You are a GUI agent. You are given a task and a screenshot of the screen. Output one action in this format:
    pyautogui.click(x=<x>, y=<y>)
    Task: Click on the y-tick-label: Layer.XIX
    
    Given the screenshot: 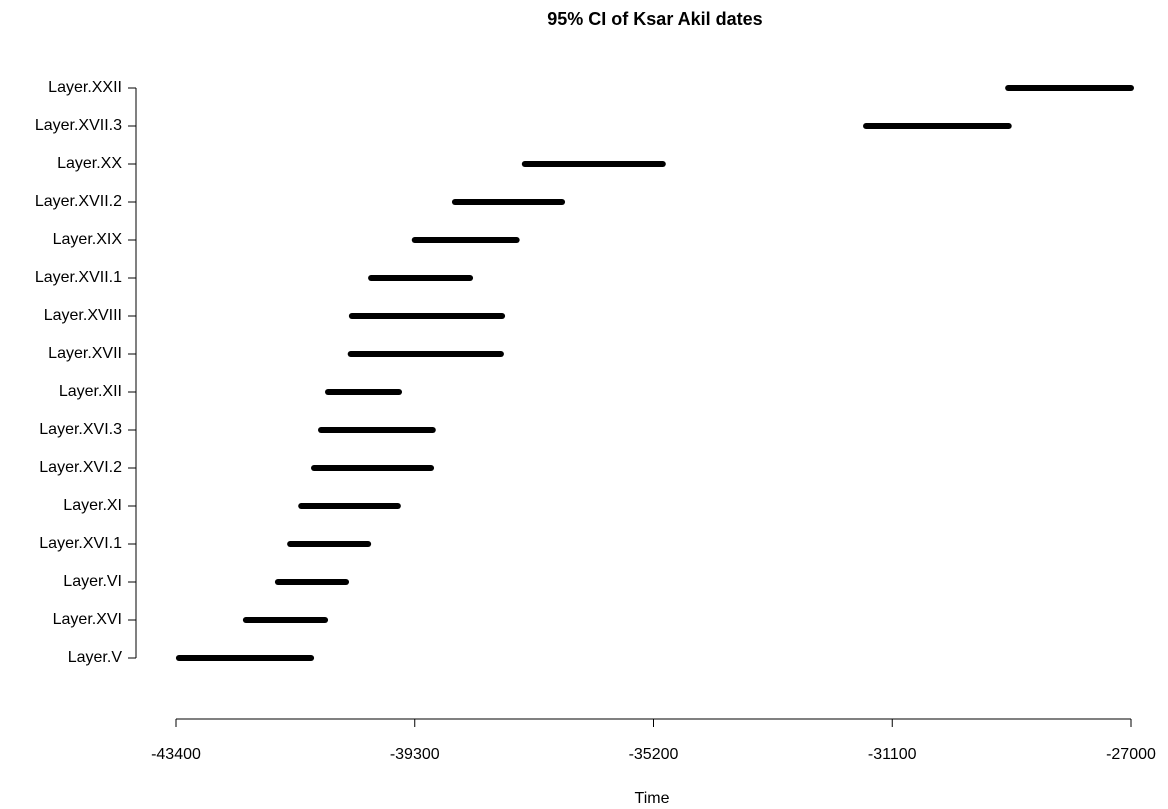 What is the action you would take?
    pyautogui.click(x=88, y=239)
    